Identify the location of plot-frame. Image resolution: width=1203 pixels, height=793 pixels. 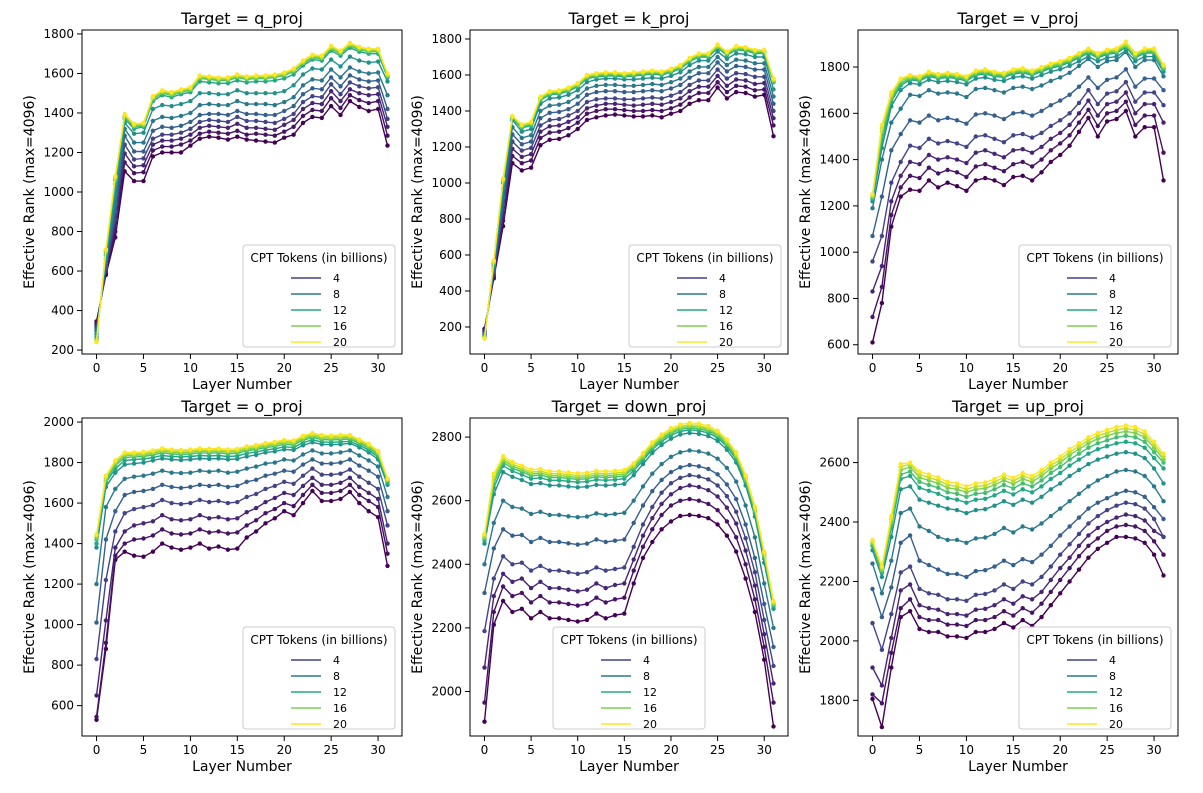
(1018, 577).